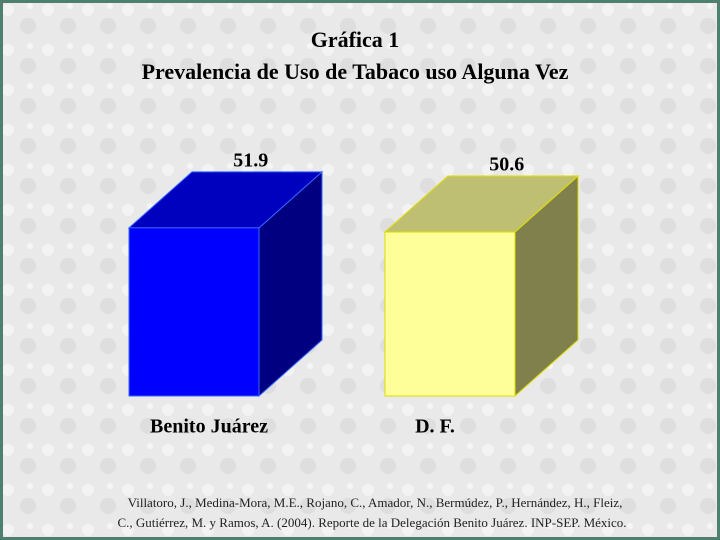  I want to click on x-tick-label: D. F., so click(435, 427).